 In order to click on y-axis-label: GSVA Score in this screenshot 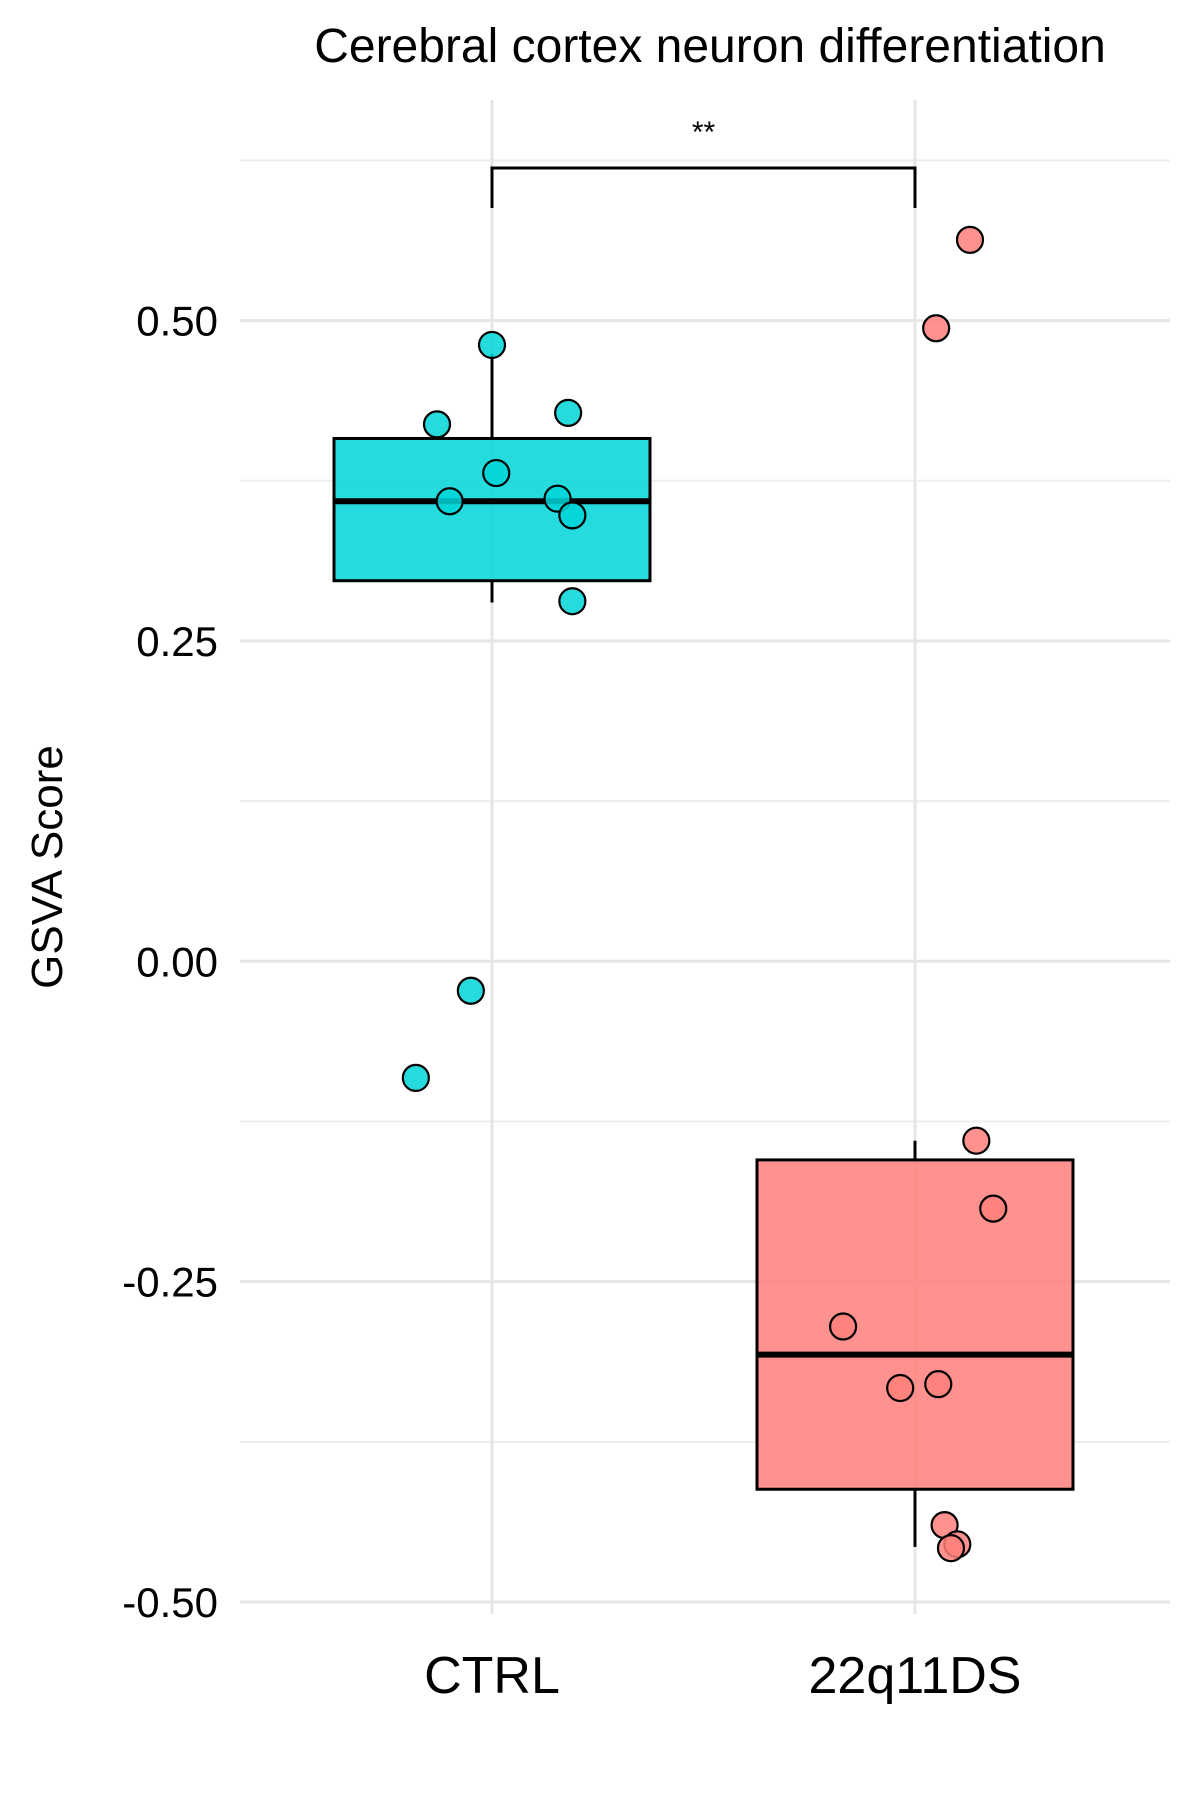, I will do `click(47, 867)`.